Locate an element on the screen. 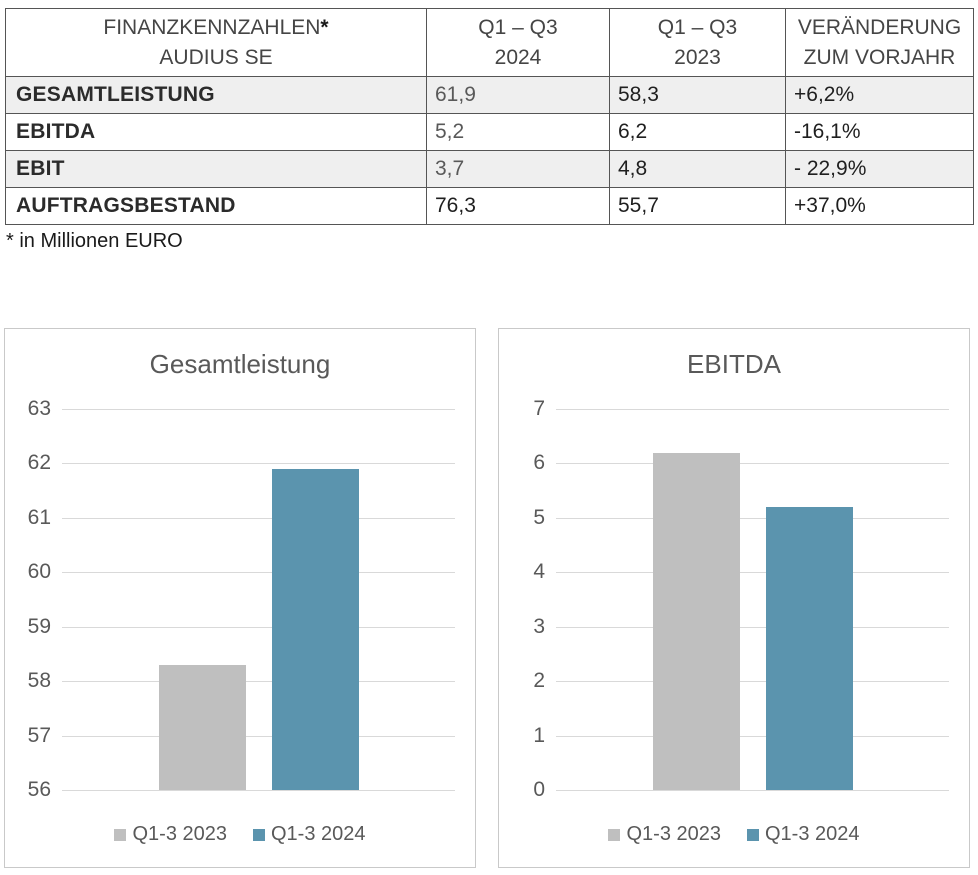 This screenshot has height=875, width=978. value-change: -16,1% is located at coordinates (879, 132).